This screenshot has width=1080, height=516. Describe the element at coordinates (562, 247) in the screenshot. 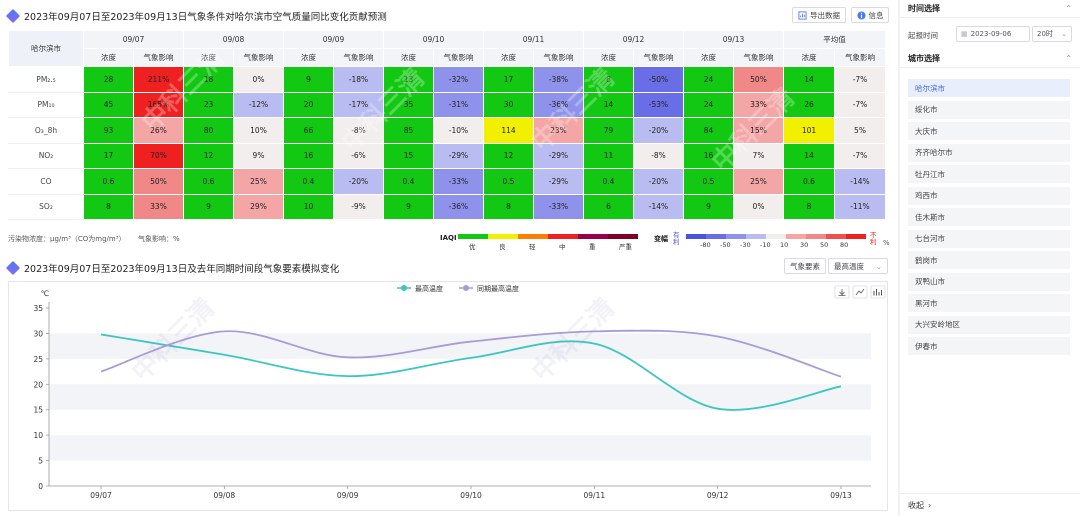

I see `iaqi-level-label: 中` at that location.